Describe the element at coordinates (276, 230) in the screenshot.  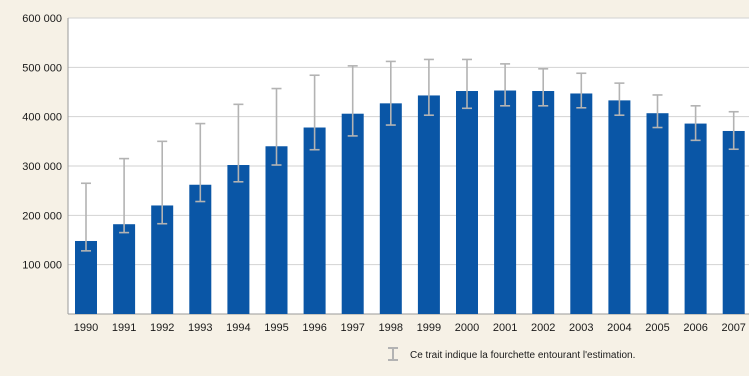
I see `bar-1995` at that location.